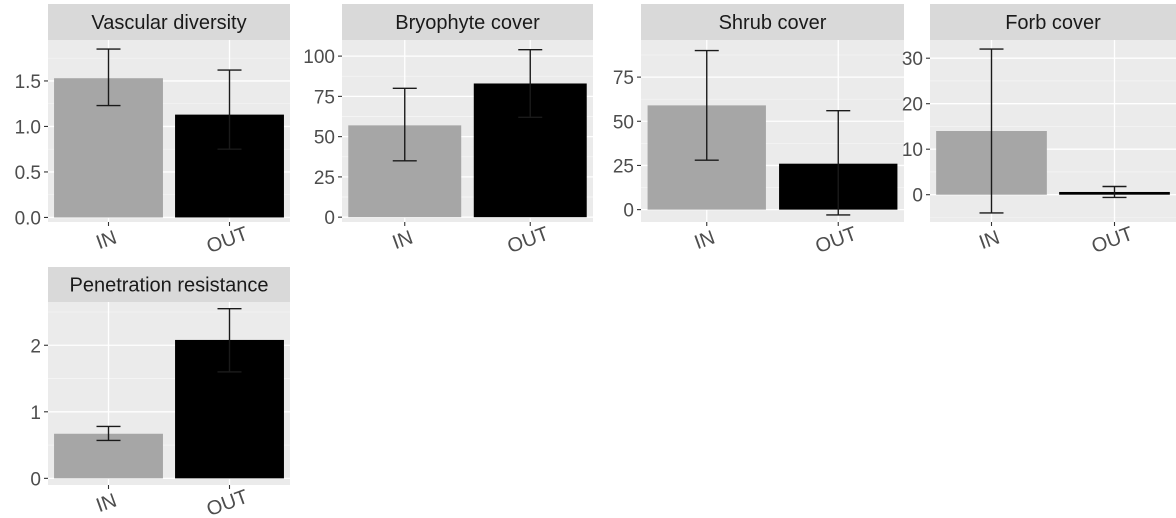 The image size is (1176, 518). Describe the element at coordinates (28, 173) in the screenshot. I see `y-tick-label: 0.5` at that location.